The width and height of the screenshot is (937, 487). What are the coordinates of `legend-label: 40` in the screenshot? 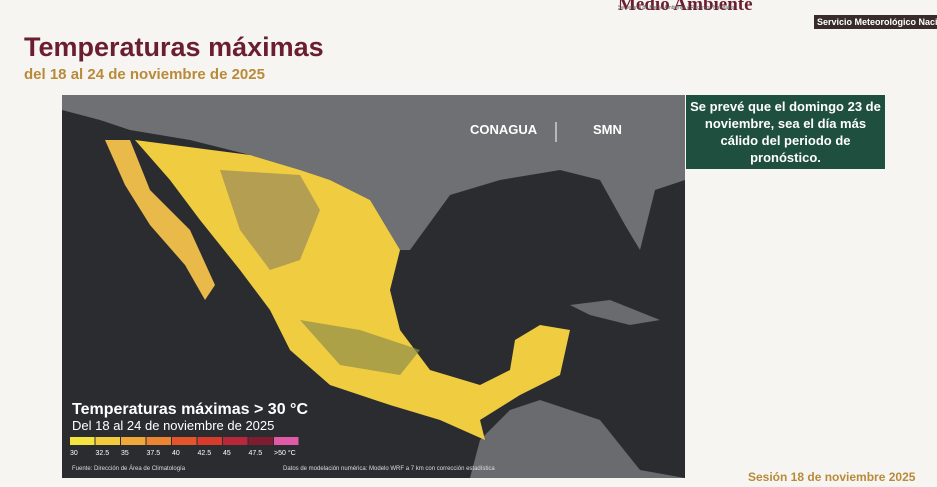 It's located at (176, 453).